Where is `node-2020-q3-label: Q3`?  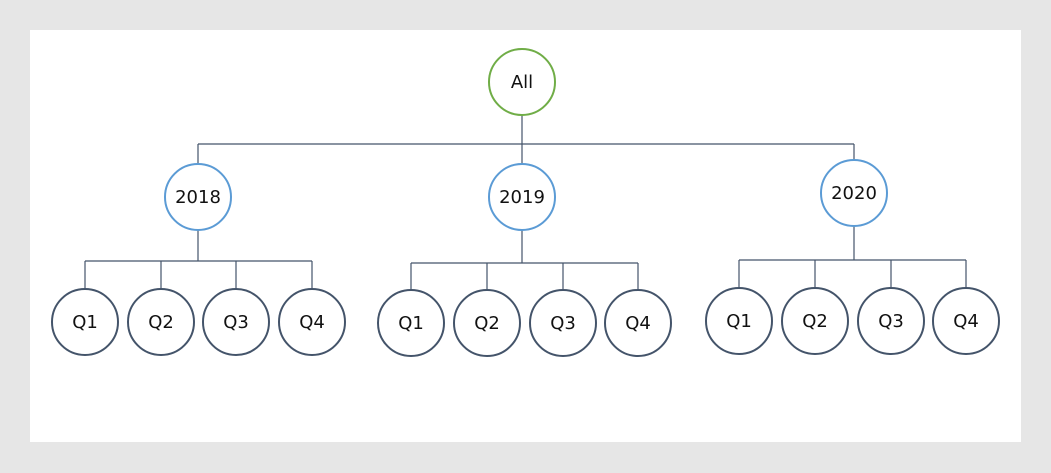
node-2020-q3-label: Q3 is located at coordinates (891, 321).